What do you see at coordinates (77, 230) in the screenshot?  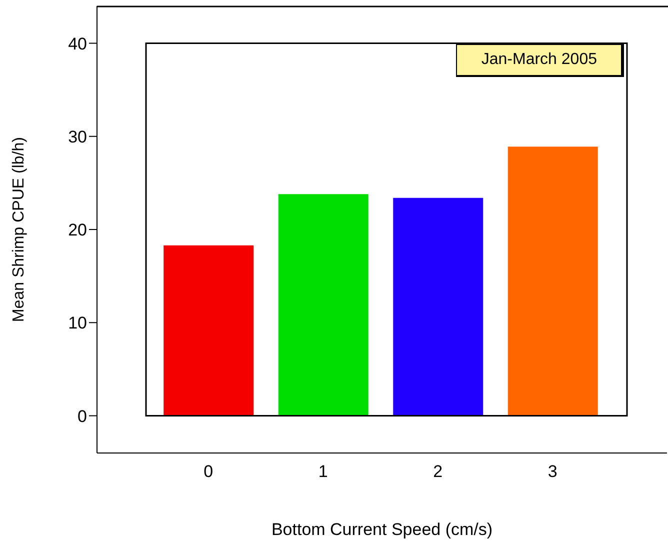 I see `y-tick-label: 20` at bounding box center [77, 230].